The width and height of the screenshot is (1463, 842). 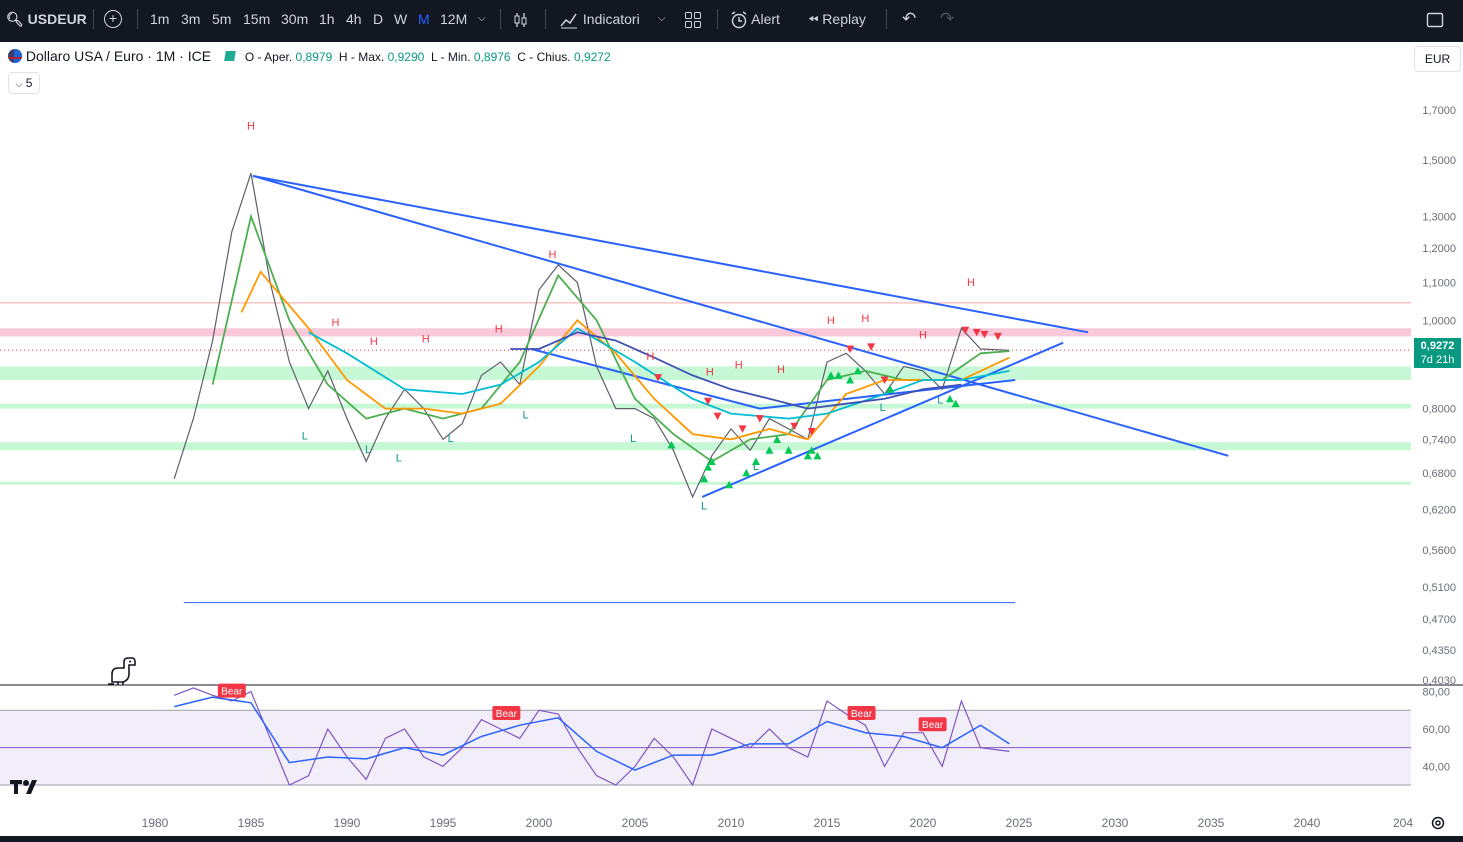 What do you see at coordinates (374, 342) in the screenshot?
I see `pivot-label-3: H` at bounding box center [374, 342].